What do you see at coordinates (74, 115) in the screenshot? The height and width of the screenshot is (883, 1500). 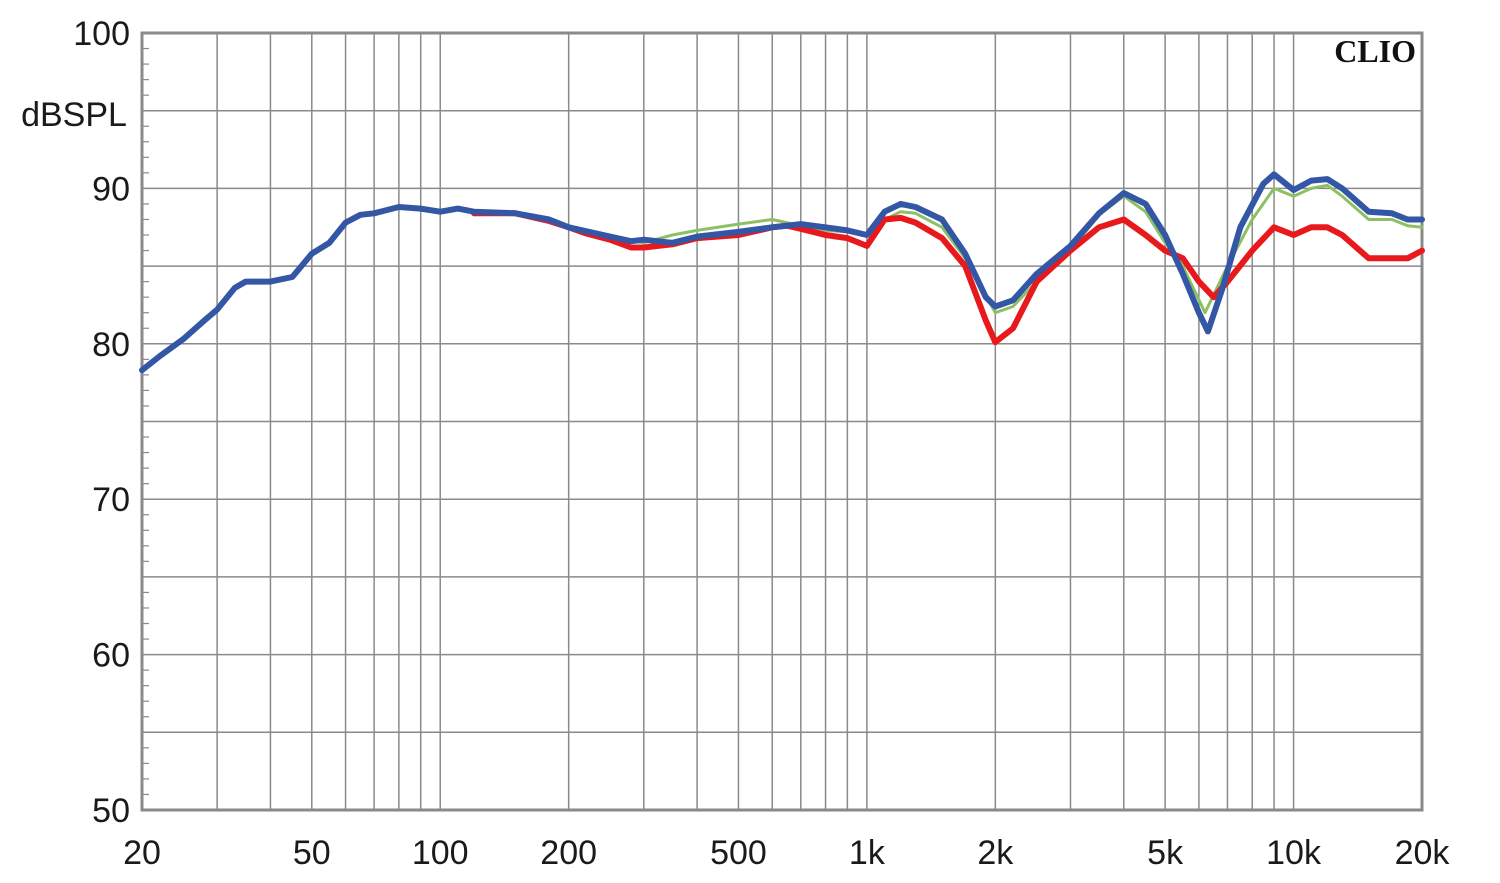 I see `y-axis-label: dBSPL` at bounding box center [74, 115].